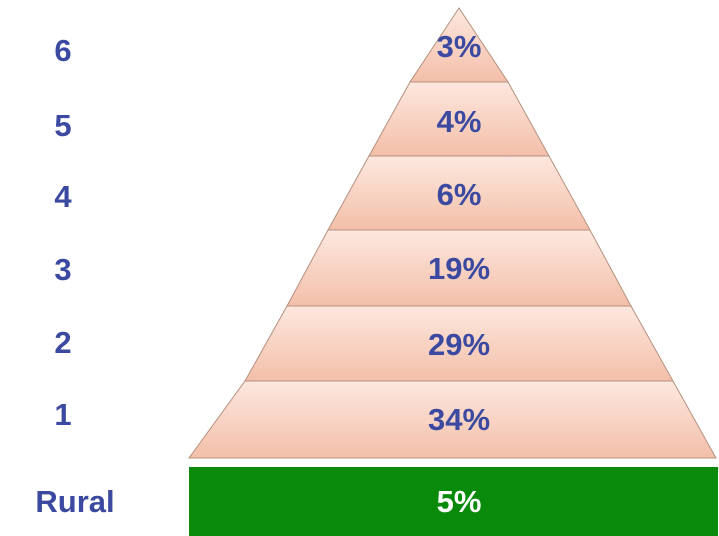 The height and width of the screenshot is (536, 719). Describe the element at coordinates (343, 268) in the screenshot. I see `tier-3: 3 19%` at that location.